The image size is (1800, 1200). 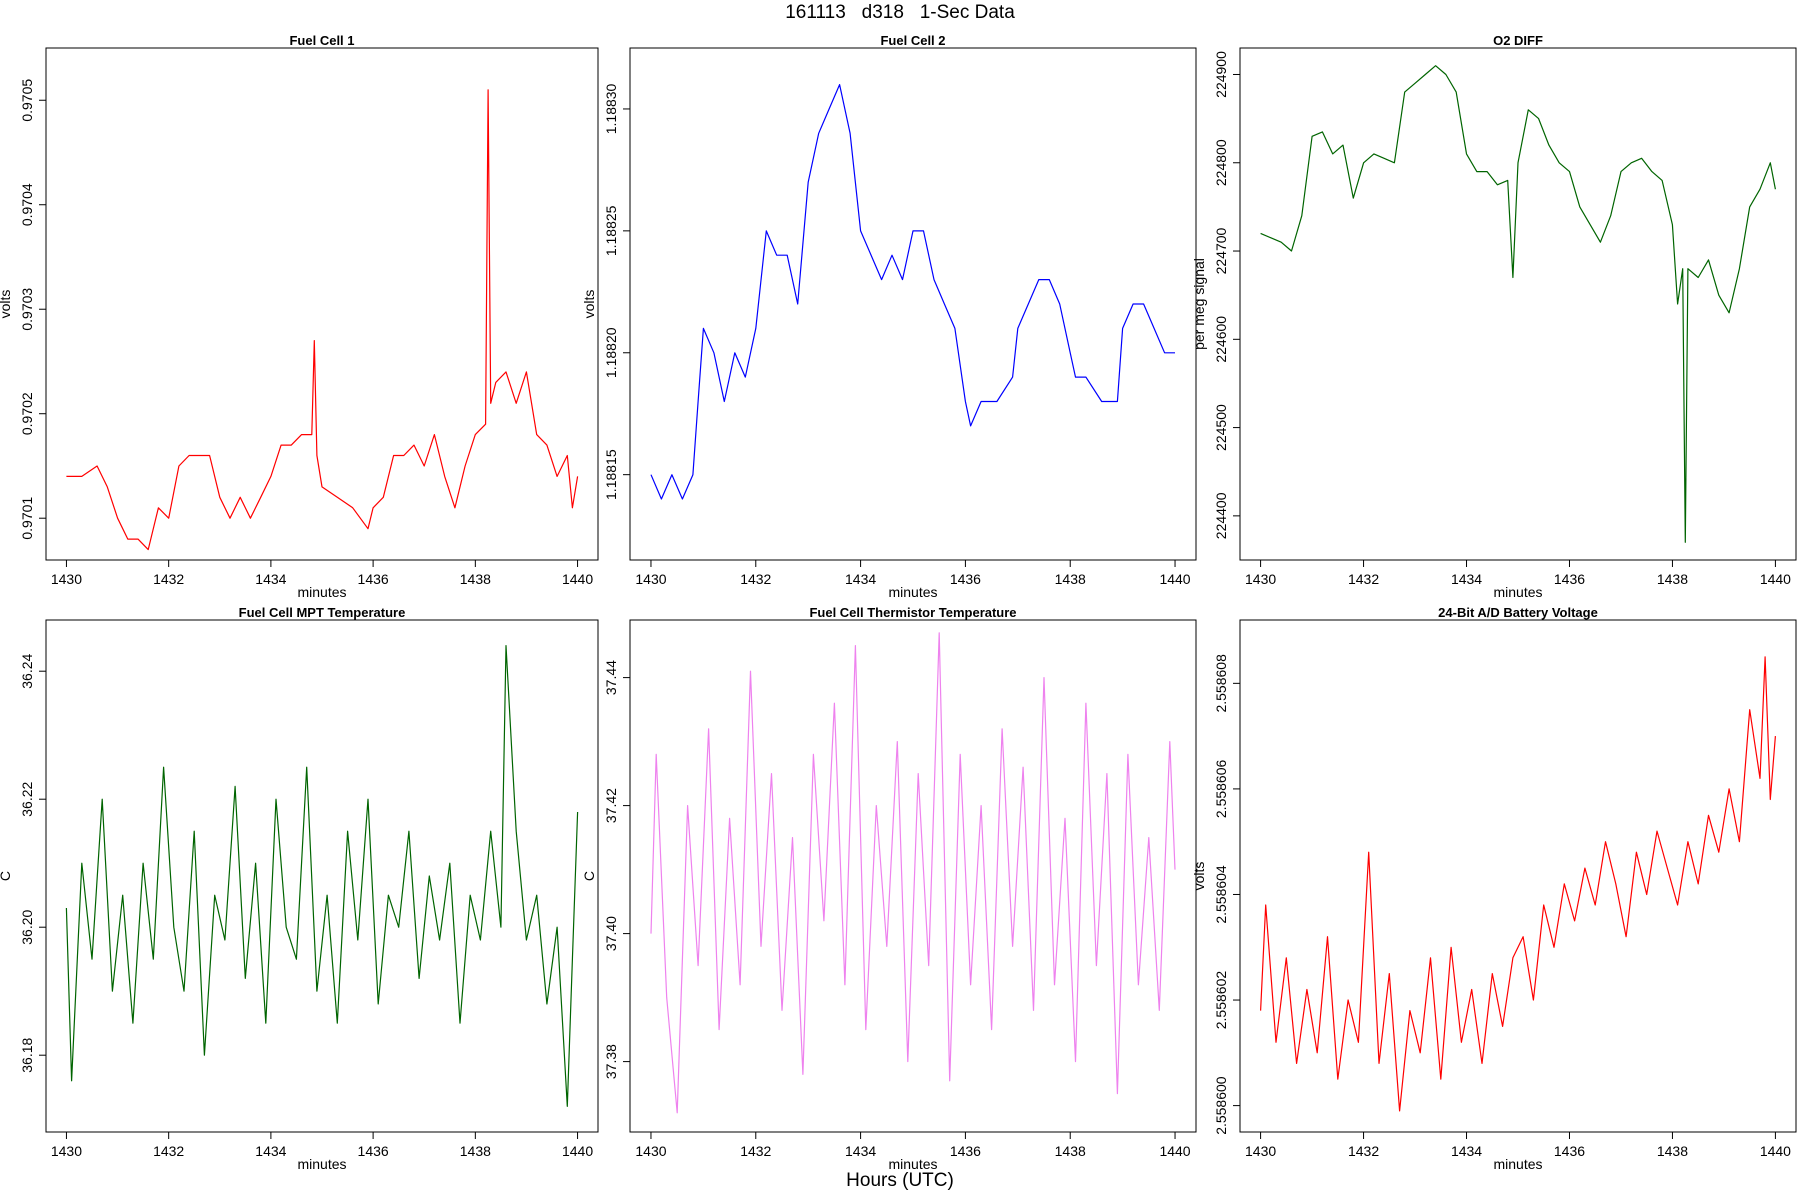 What do you see at coordinates (27, 670) in the screenshot?
I see `panel-4-ytick-label-3: 36.24` at bounding box center [27, 670].